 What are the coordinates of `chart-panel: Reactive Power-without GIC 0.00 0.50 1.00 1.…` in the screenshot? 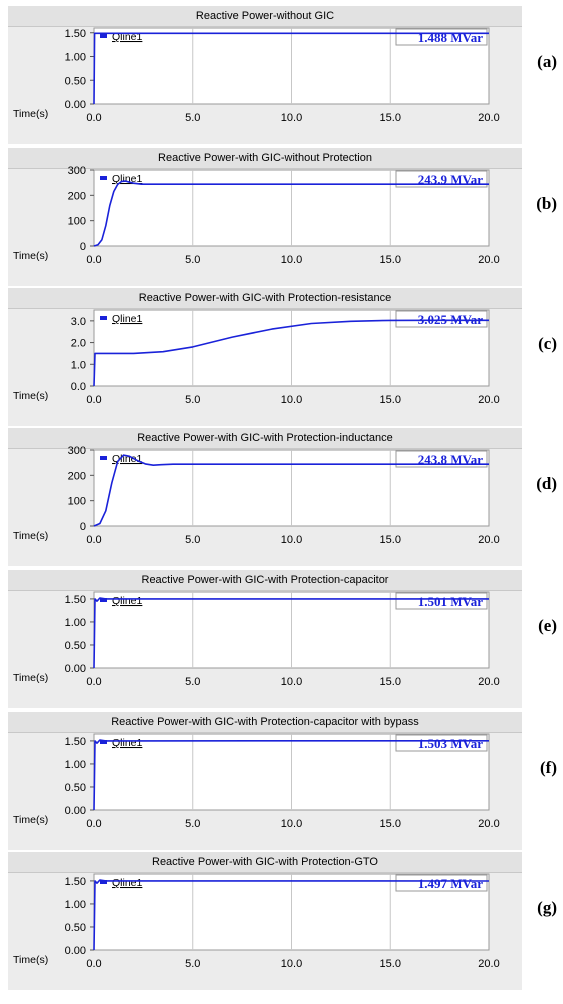 It's located at (265, 75).